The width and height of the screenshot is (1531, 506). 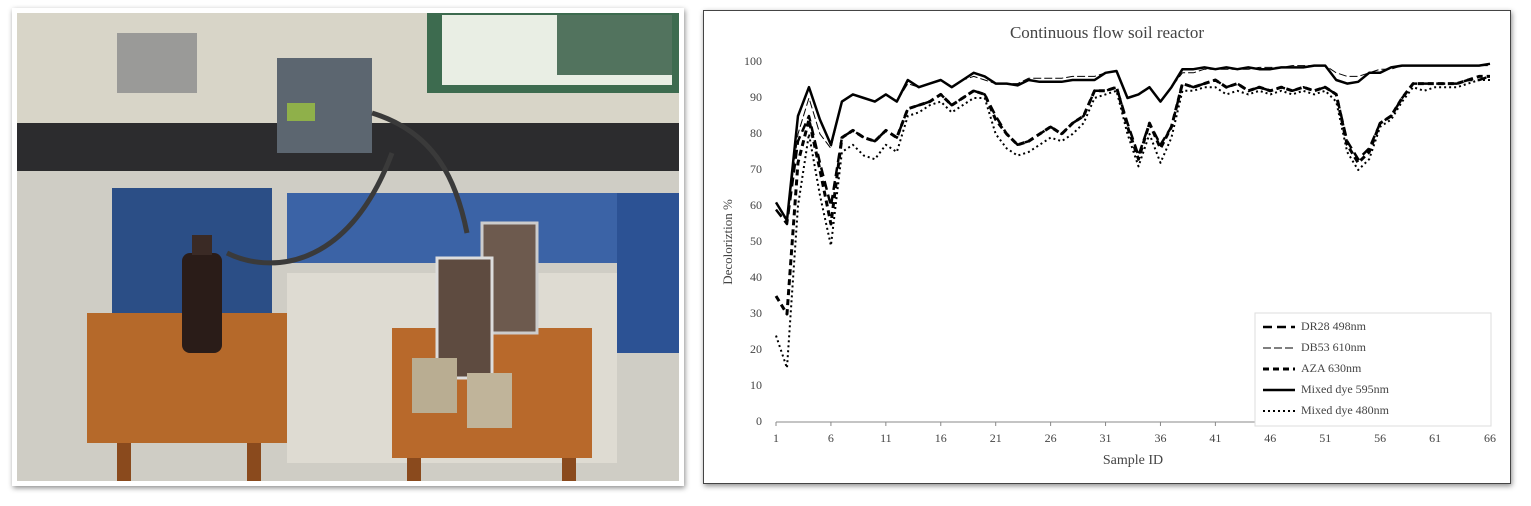 I want to click on x-tick-label: 6, so click(x=831, y=438).